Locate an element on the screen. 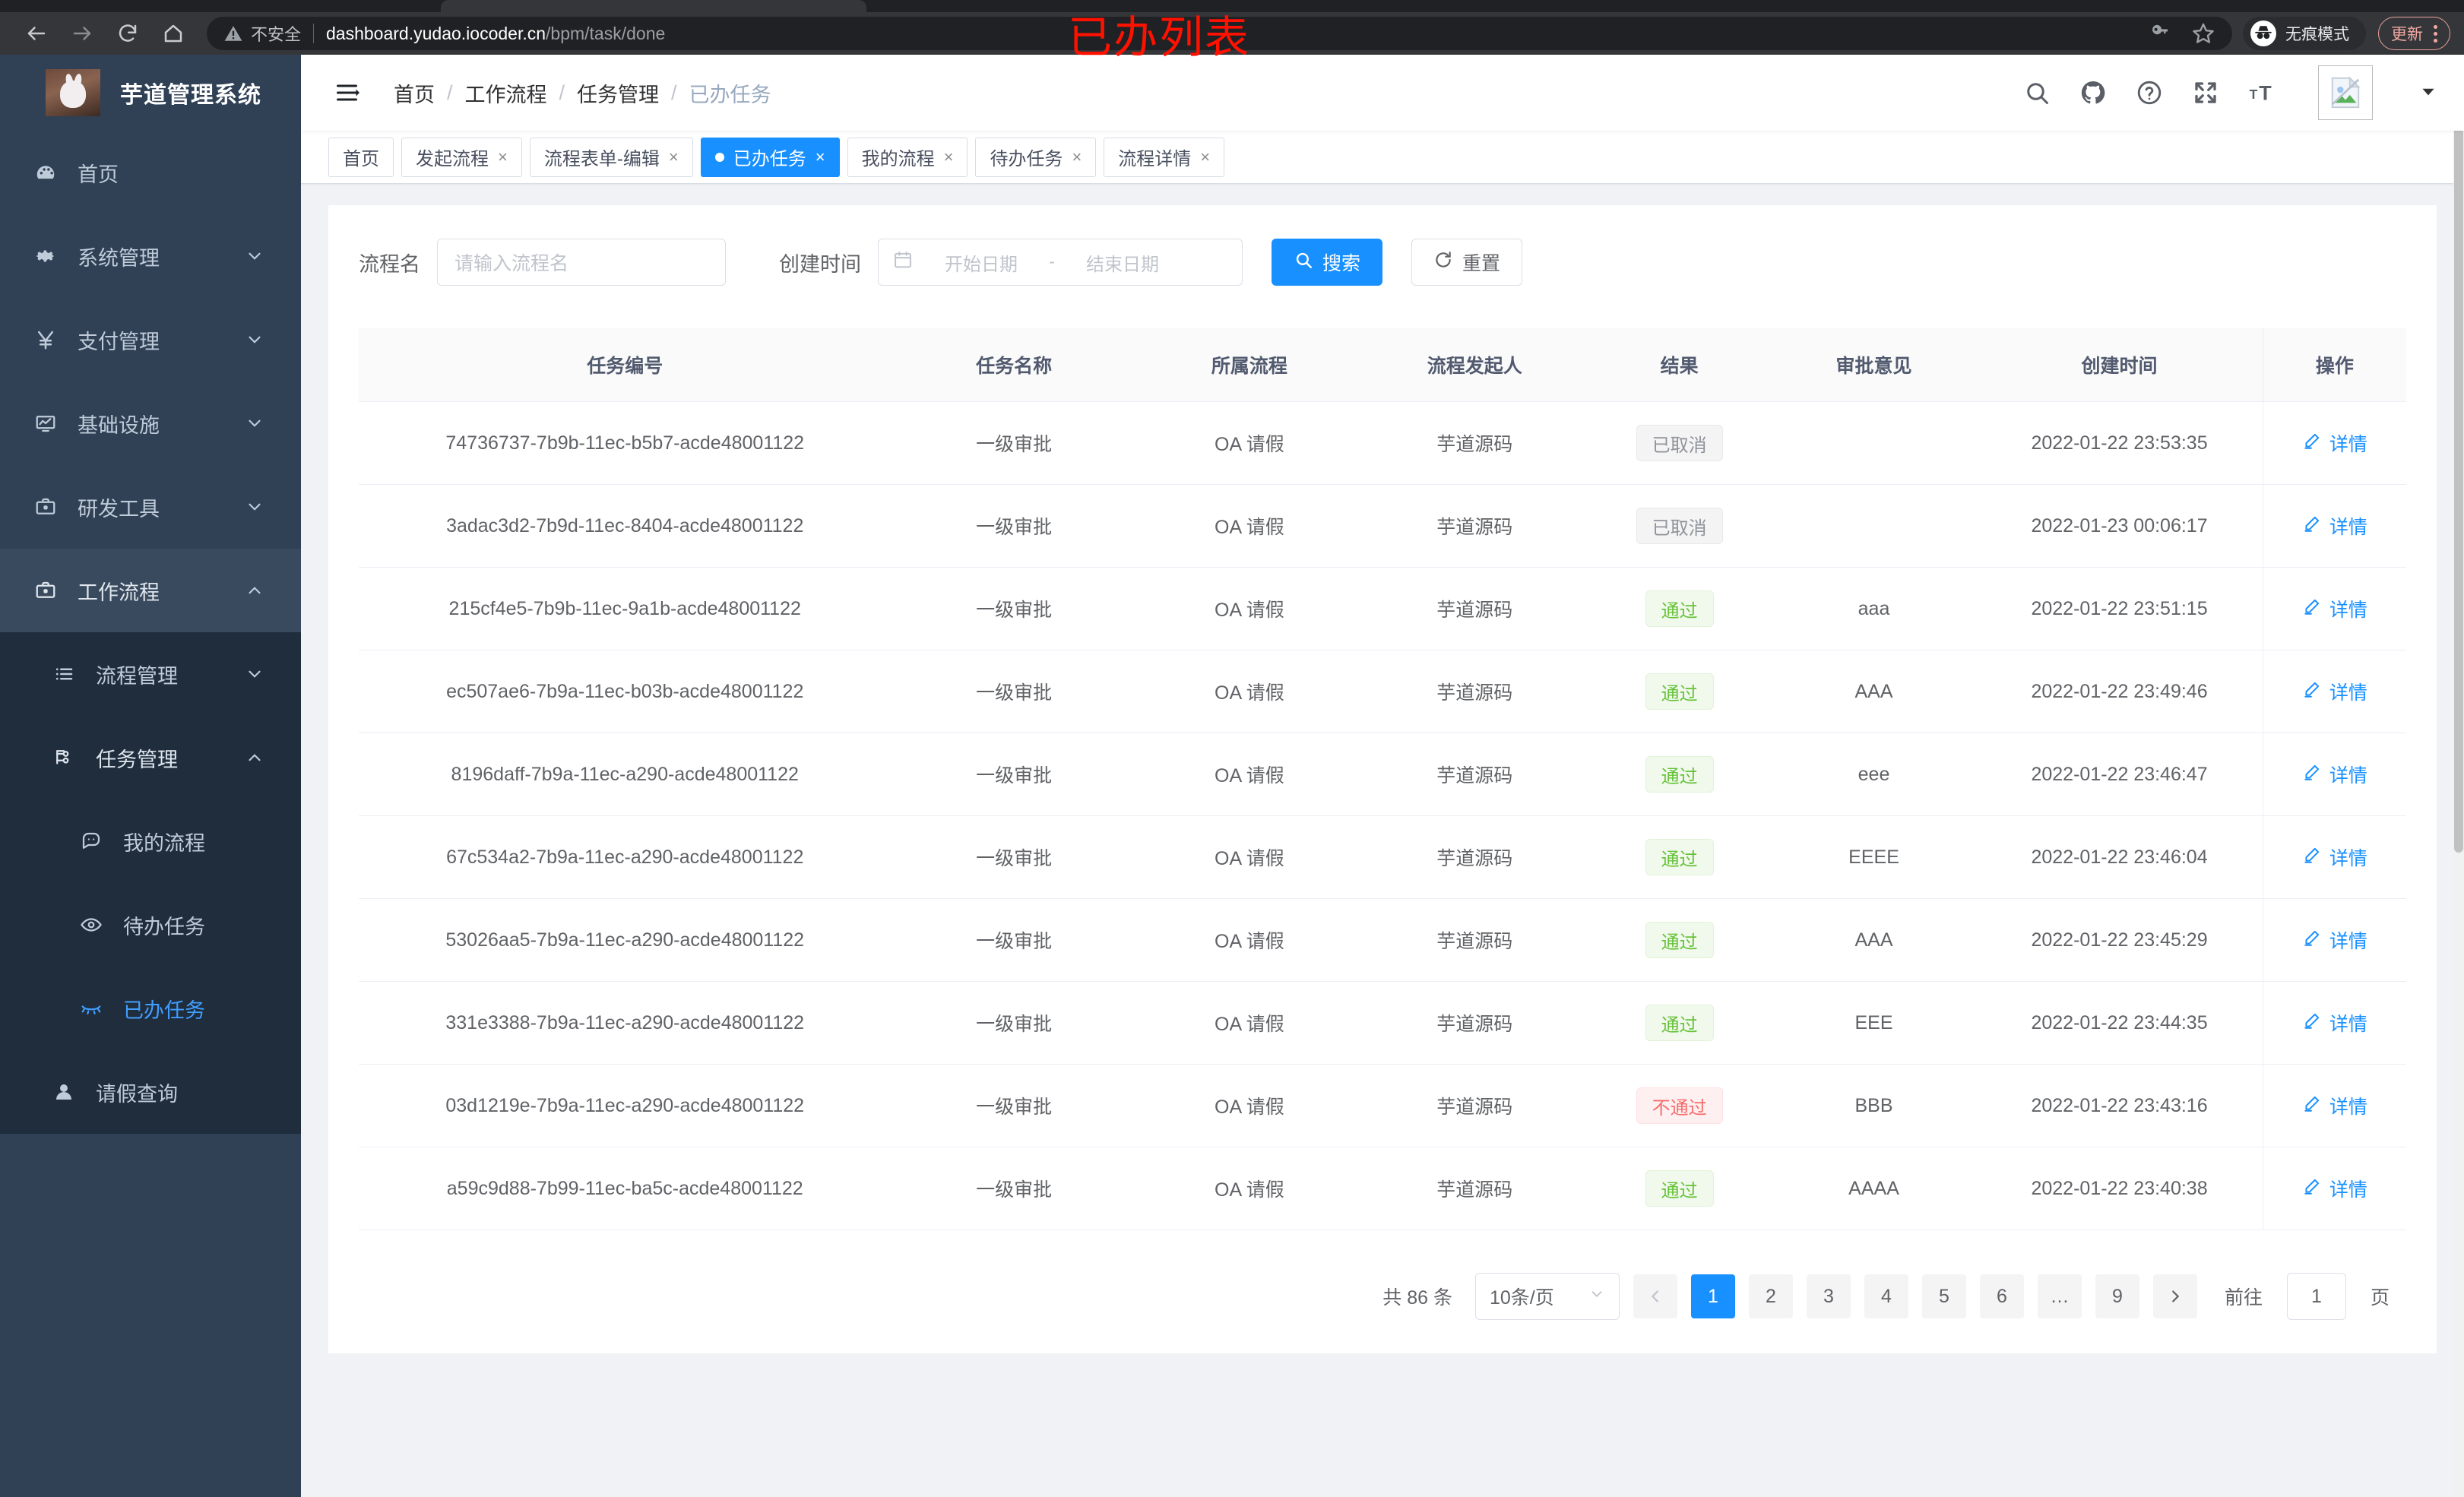  tab-home: 首页 is located at coordinates (361, 157).